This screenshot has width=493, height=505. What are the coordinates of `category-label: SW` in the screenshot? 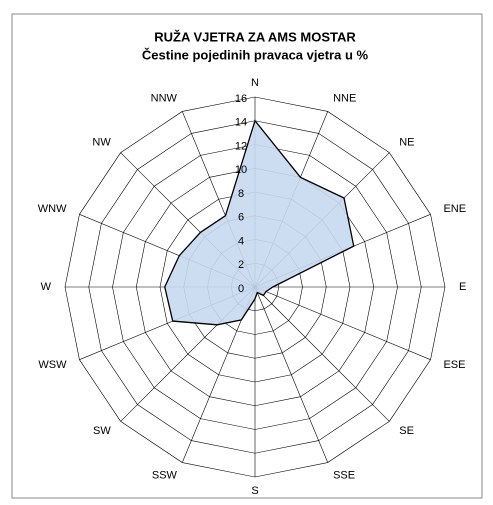 It's located at (102, 431).